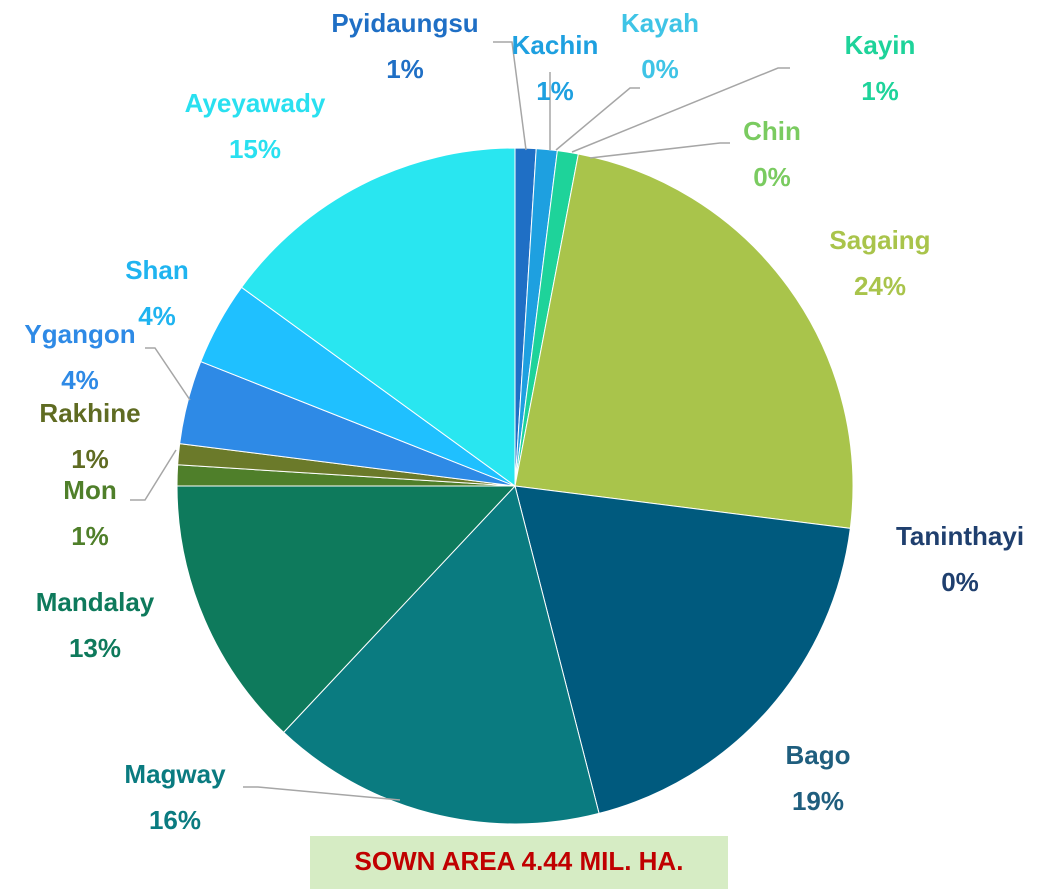 This screenshot has height=894, width=1037. What do you see at coordinates (880, 45) in the screenshot?
I see `slice-label: Kayin` at bounding box center [880, 45].